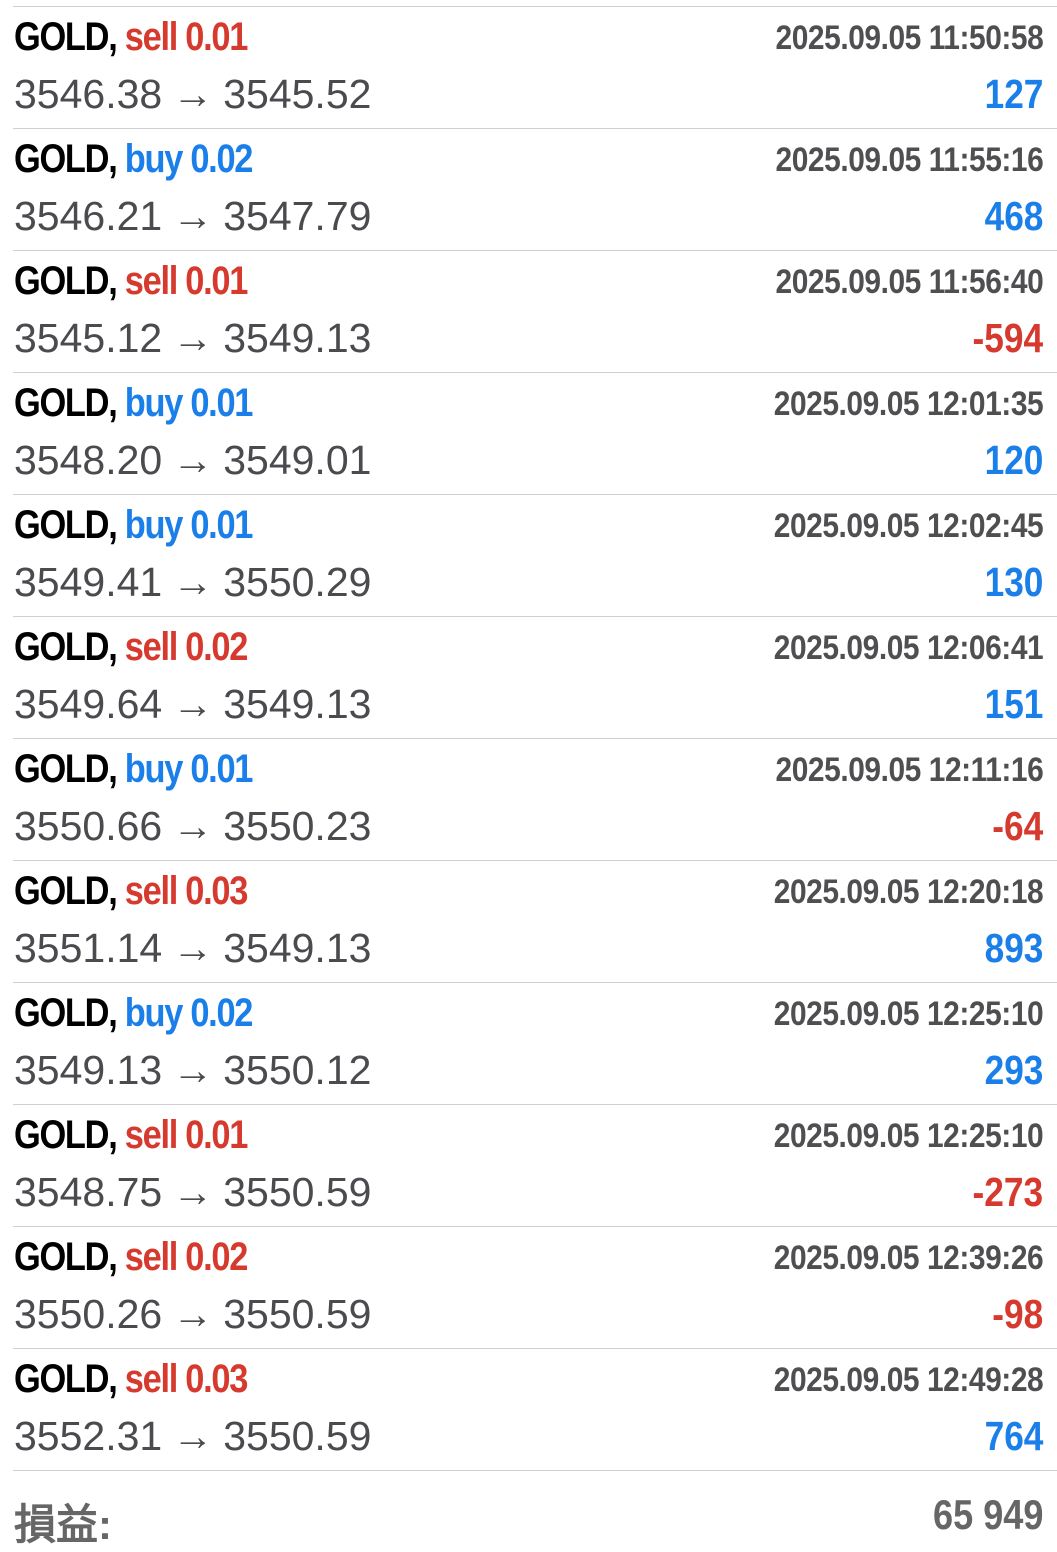 This screenshot has height=1552, width=1057. What do you see at coordinates (987, 1514) in the screenshot?
I see `total-profit-value: 65 949` at bounding box center [987, 1514].